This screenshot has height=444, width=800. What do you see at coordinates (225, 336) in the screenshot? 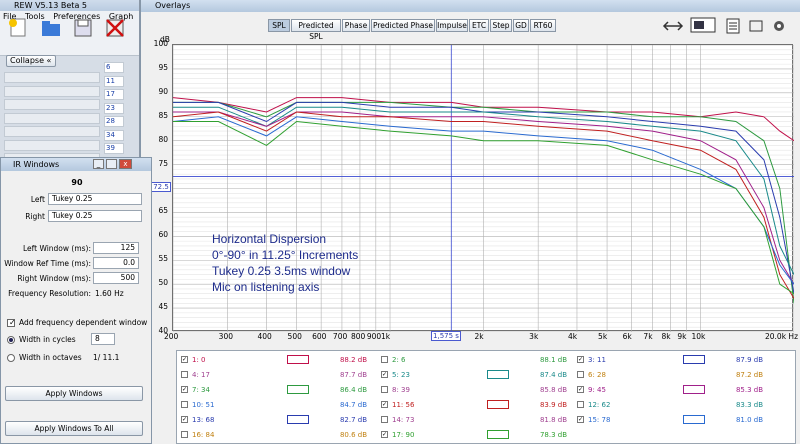
I see `x-tick-label: 300` at bounding box center [225, 336].